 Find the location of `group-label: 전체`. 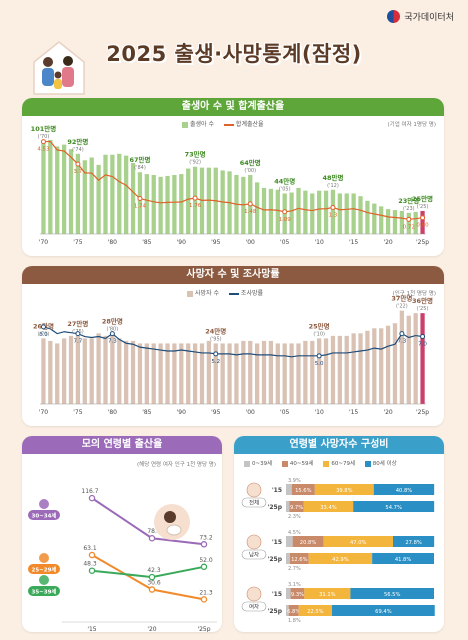

group-label: 전체 is located at coordinates (254, 503).